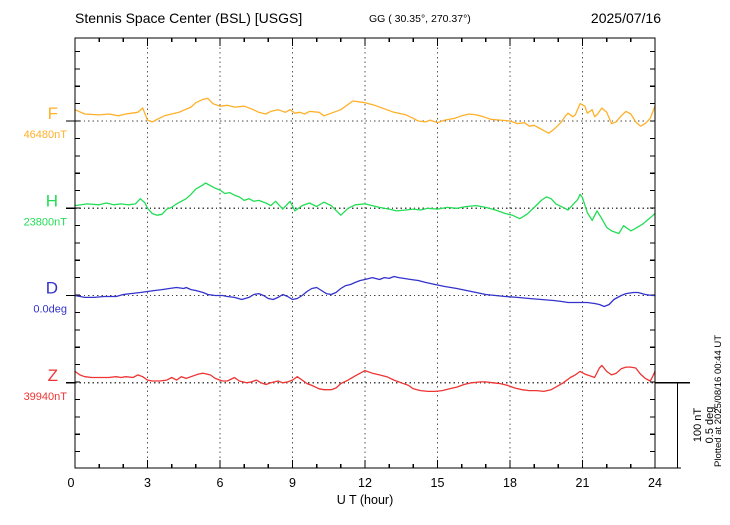 This screenshot has width=730, height=525. I want to click on x-tick-label-21: 21, so click(583, 483).